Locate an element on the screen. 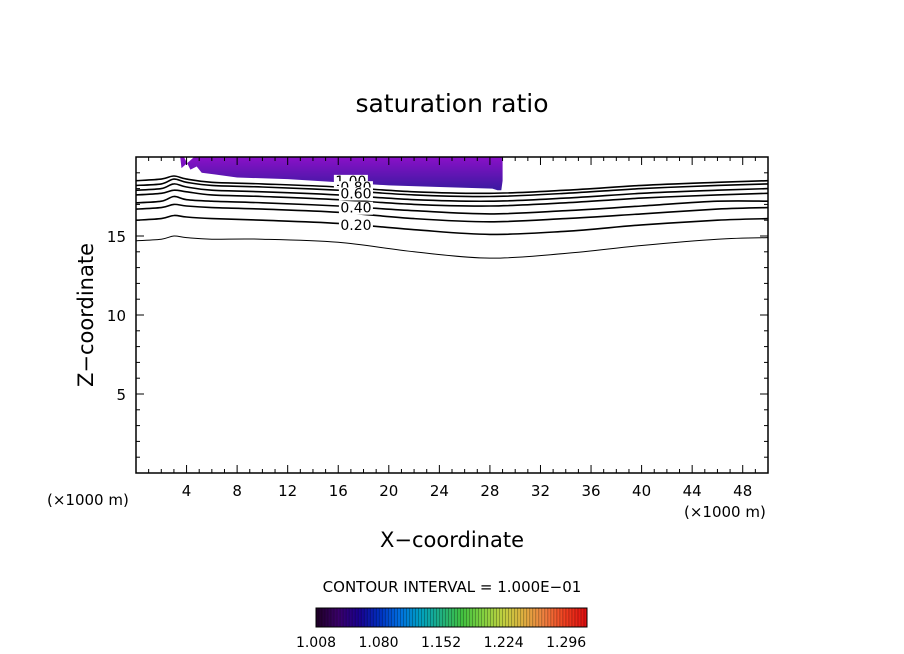 The height and width of the screenshot is (654, 904). contour-label: 0.60 is located at coordinates (355, 195).